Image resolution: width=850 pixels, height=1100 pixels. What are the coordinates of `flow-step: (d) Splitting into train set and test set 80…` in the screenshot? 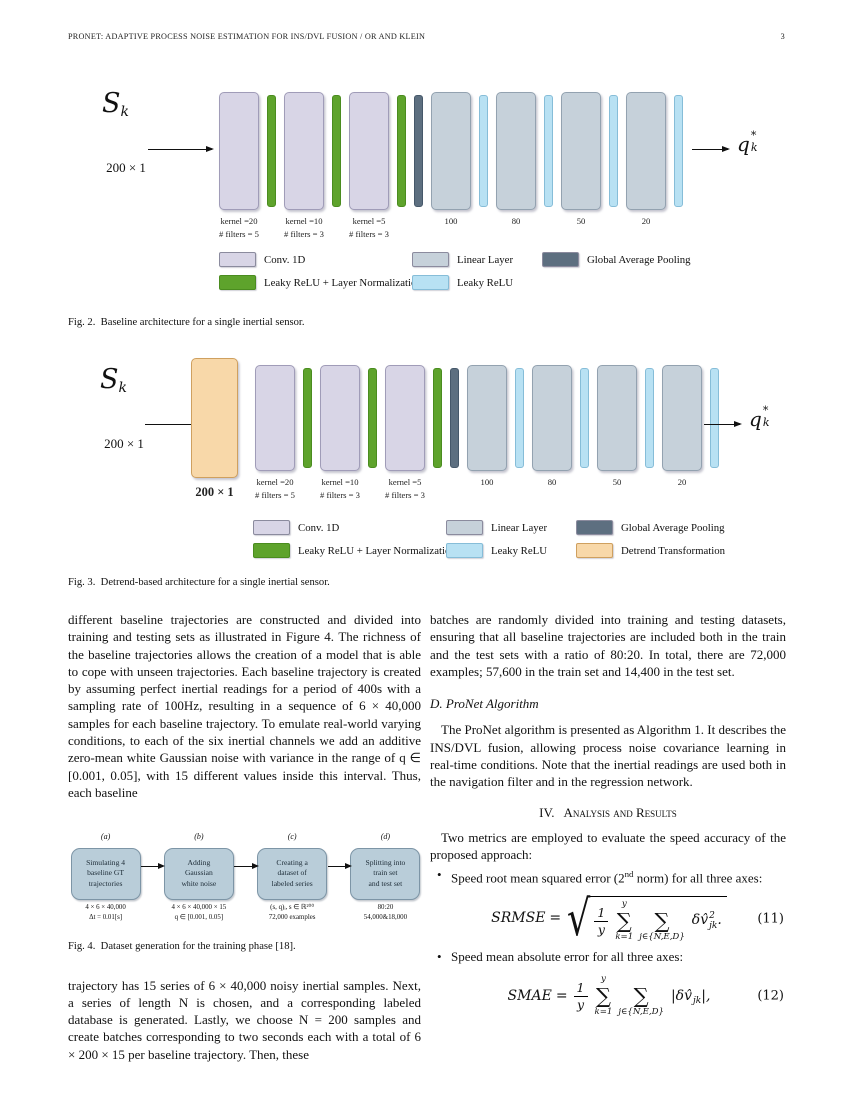 It's located at (385, 875).